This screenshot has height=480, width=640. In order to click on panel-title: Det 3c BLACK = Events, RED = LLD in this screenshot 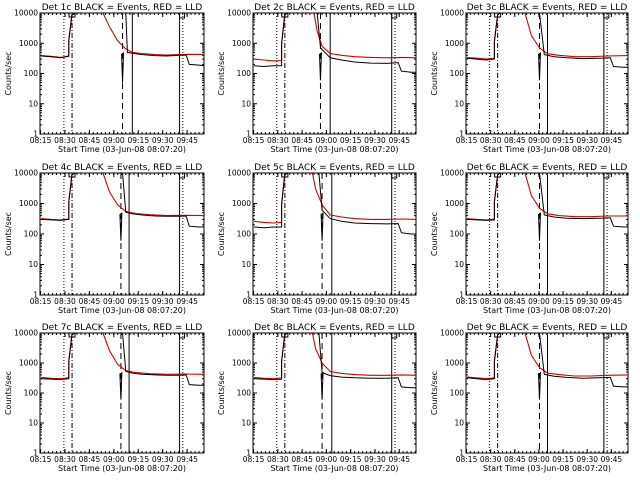, I will do `click(547, 8)`.